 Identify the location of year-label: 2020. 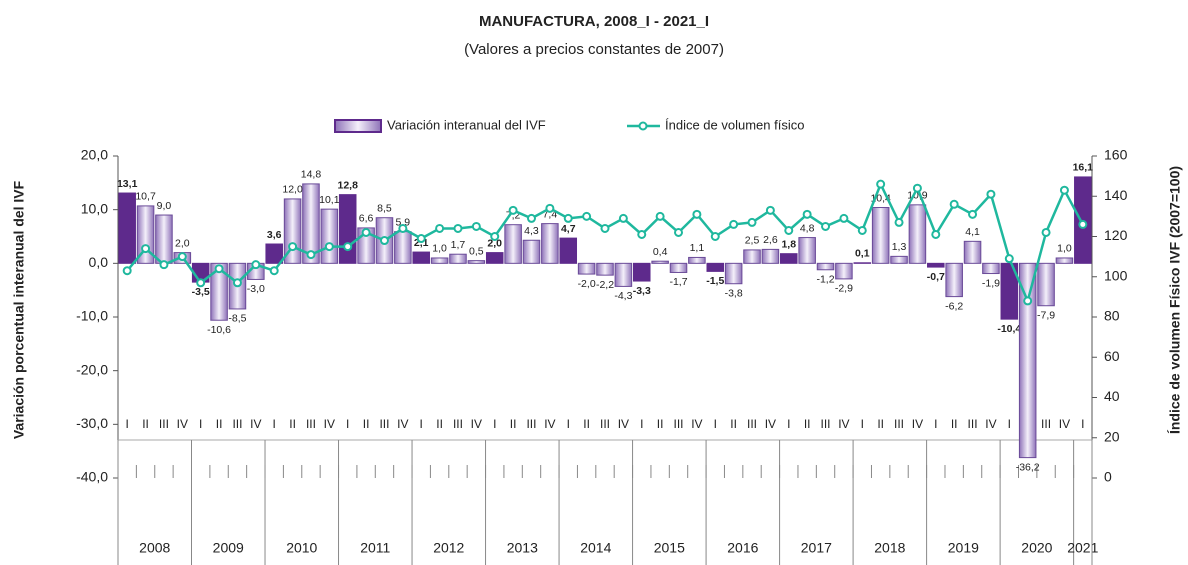
(1036, 548).